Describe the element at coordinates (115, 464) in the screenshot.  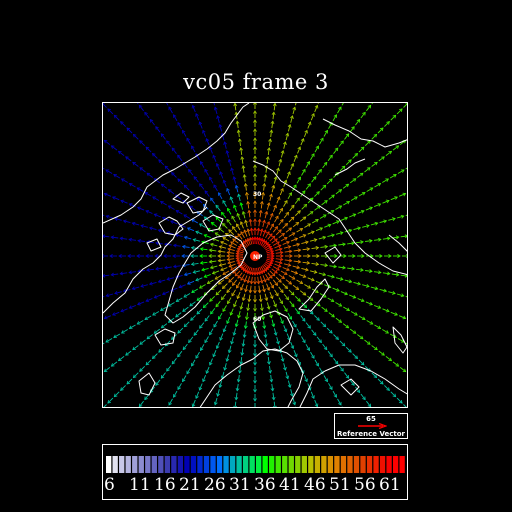
I see `colorbar-cell` at that location.